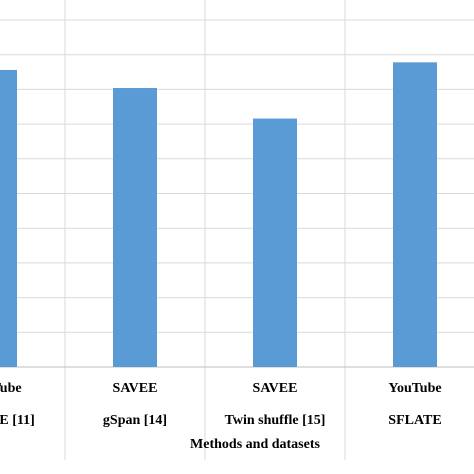 The height and width of the screenshot is (474, 474). What do you see at coordinates (255, 444) in the screenshot?
I see `x-axis-title: Methods and datasets` at bounding box center [255, 444].